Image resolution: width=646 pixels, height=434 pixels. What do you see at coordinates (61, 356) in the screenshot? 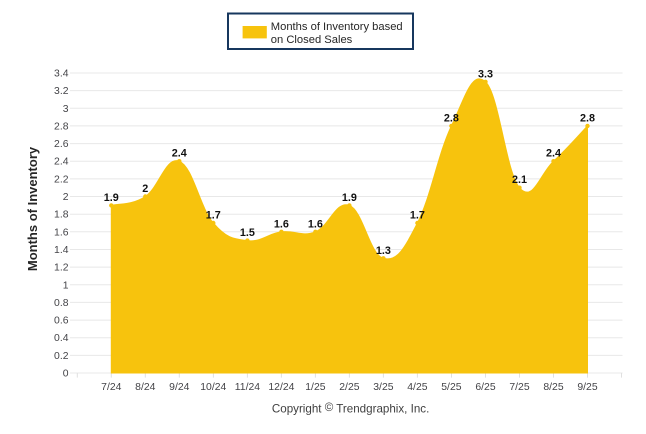
I see `svg-text: 0.2` at bounding box center [61, 356].